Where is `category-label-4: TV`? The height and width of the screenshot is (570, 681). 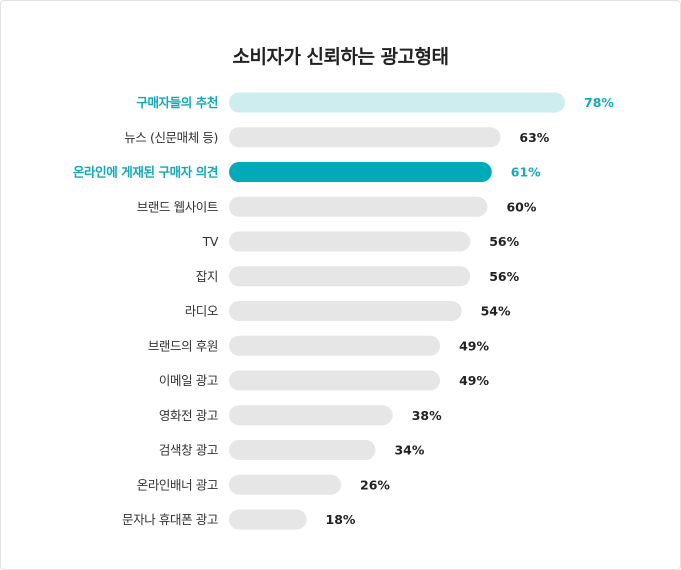 category-label-4: TV is located at coordinates (210, 241).